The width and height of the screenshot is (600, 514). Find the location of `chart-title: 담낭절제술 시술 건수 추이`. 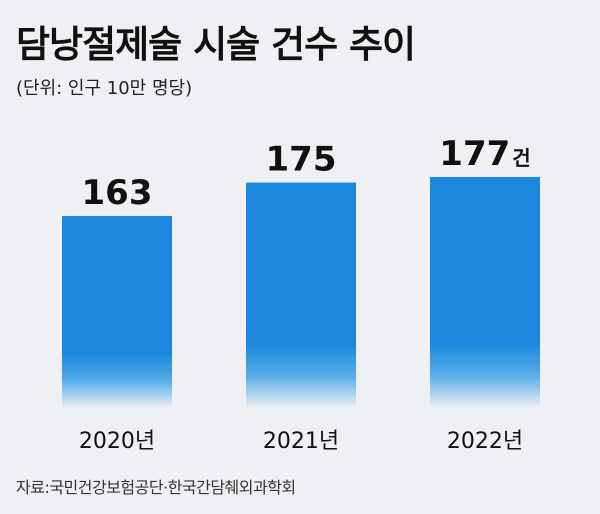

chart-title: 담낭절제술 시술 건수 추이 is located at coordinates (216, 44).